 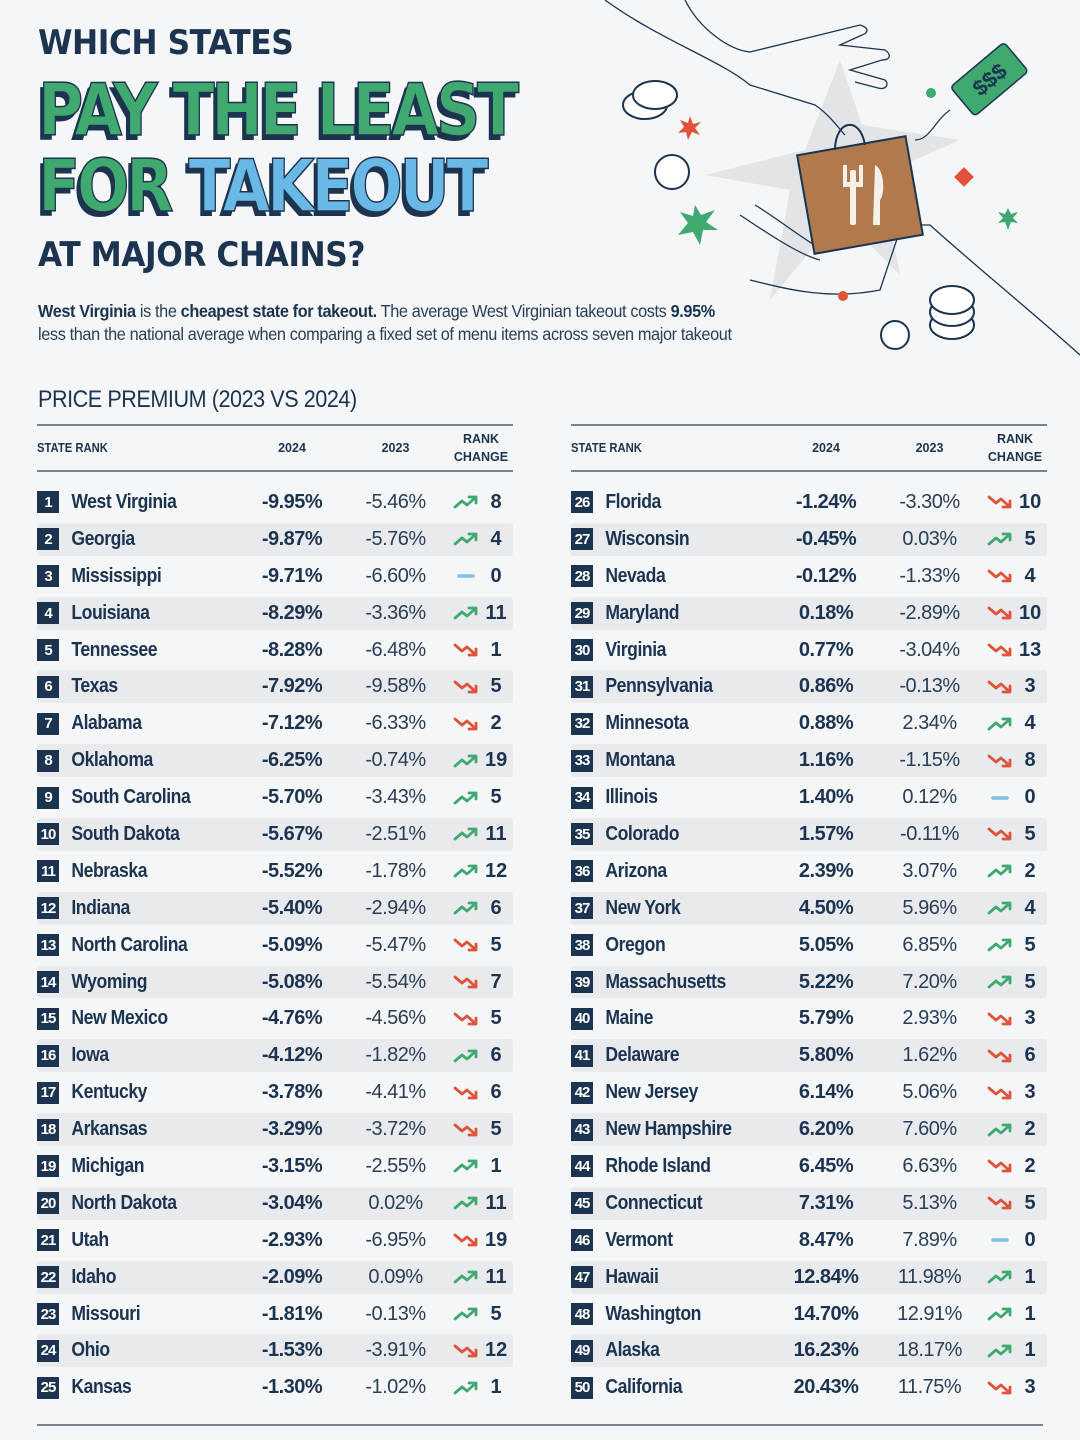 What do you see at coordinates (640, 760) in the screenshot?
I see `state-name: Montana` at bounding box center [640, 760].